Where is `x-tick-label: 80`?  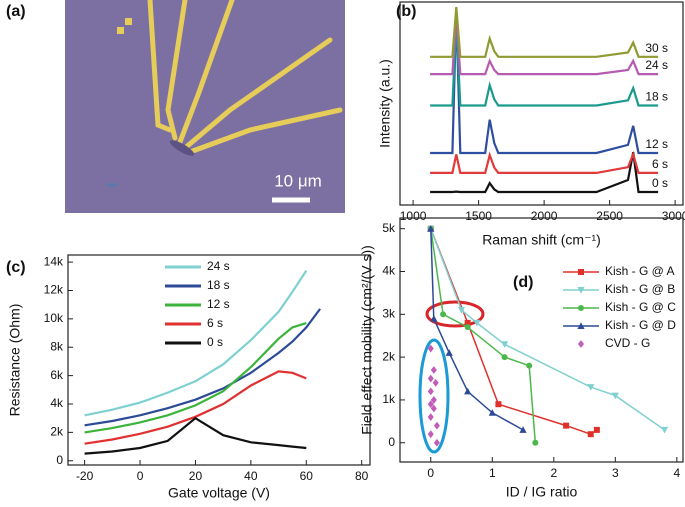 x-tick-label: 80 is located at coordinates (362, 476).